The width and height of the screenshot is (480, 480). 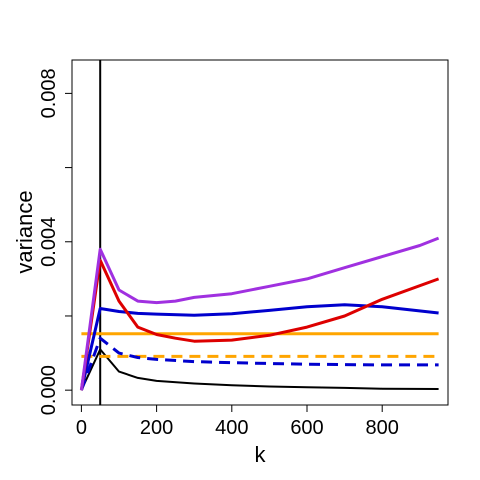 What do you see at coordinates (49, 390) in the screenshot?
I see `y-tick-label: 0.000` at bounding box center [49, 390].